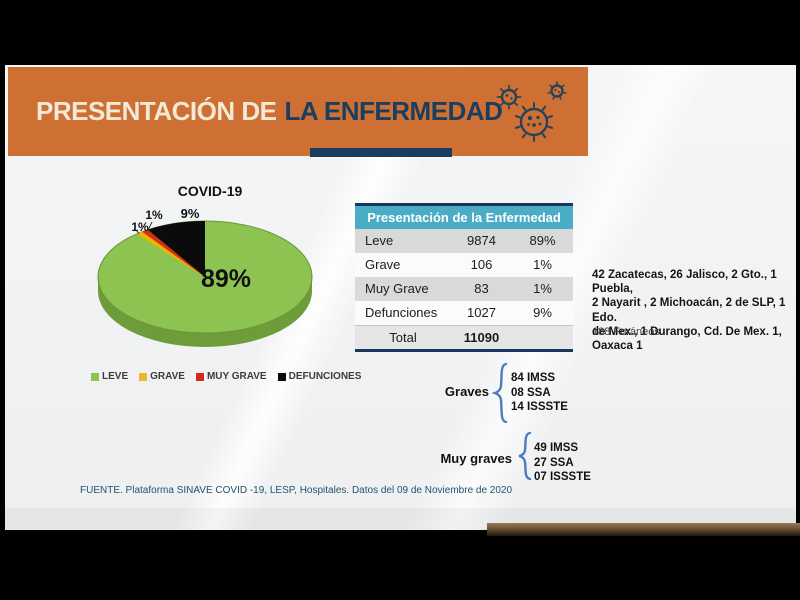 Image resolution: width=800 pixels, height=600 pixels. What do you see at coordinates (167, 376) in the screenshot?
I see `legend-label-grave: GRAVE` at bounding box center [167, 376].